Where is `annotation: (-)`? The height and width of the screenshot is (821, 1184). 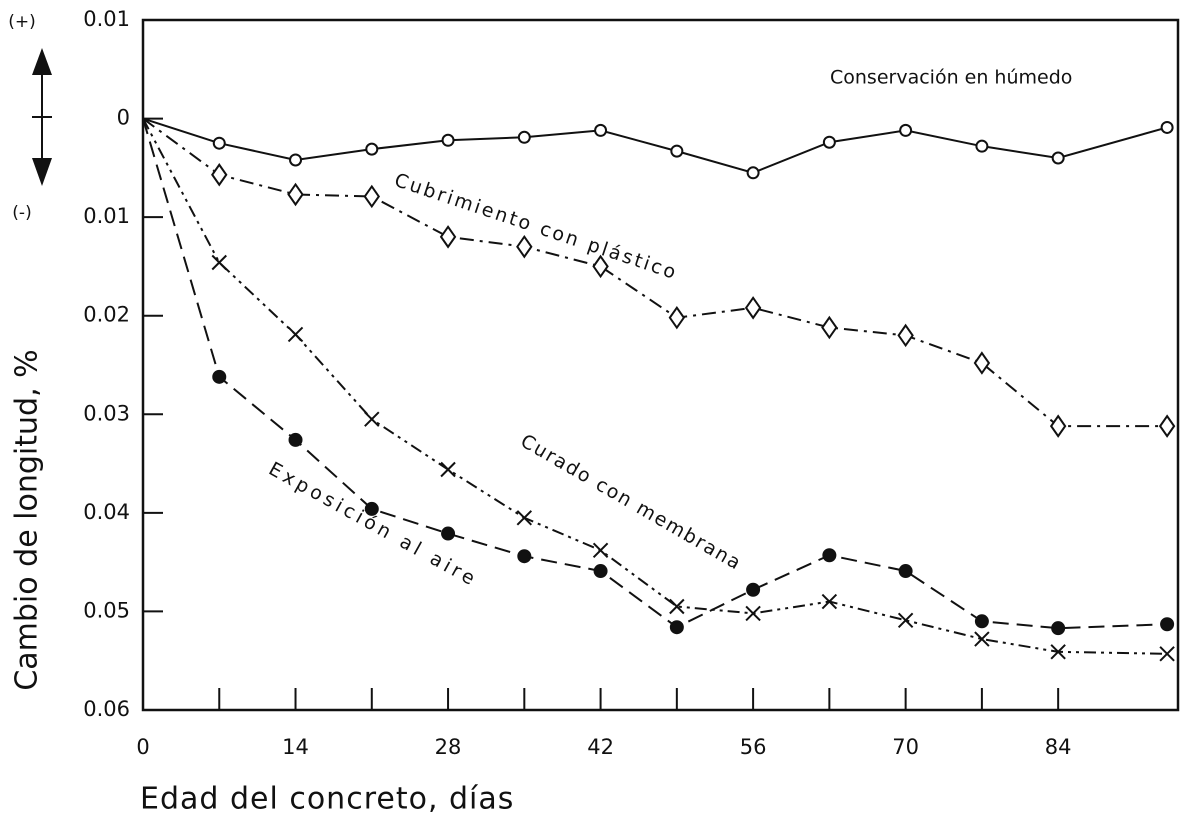 annotation: (-) is located at coordinates (21, 213).